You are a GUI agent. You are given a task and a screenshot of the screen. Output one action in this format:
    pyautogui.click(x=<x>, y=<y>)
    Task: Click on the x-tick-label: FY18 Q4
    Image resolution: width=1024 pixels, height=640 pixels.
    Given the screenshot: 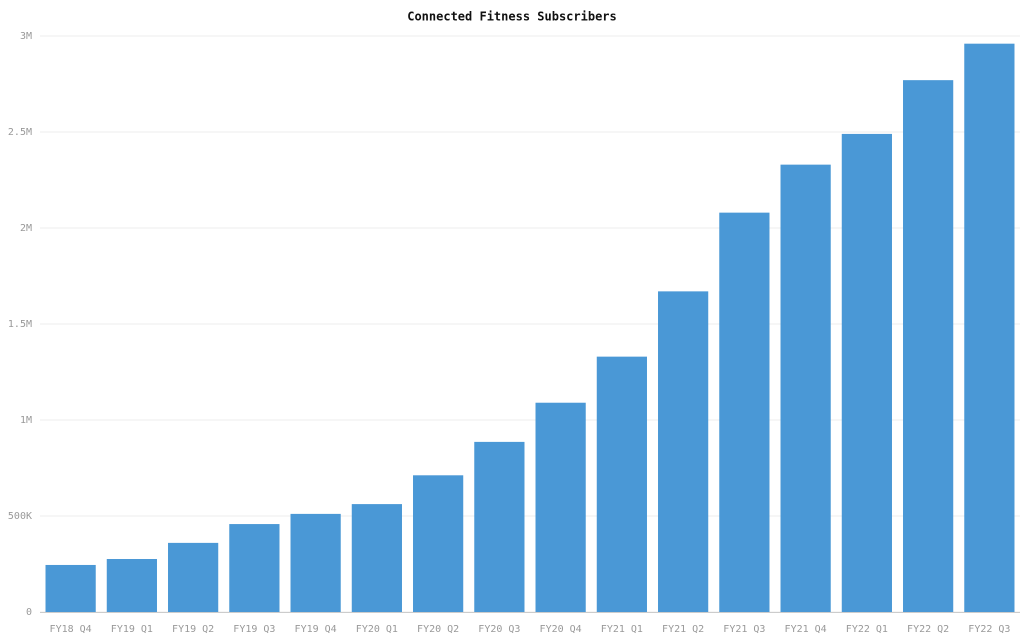 What is the action you would take?
    pyautogui.click(x=71, y=629)
    